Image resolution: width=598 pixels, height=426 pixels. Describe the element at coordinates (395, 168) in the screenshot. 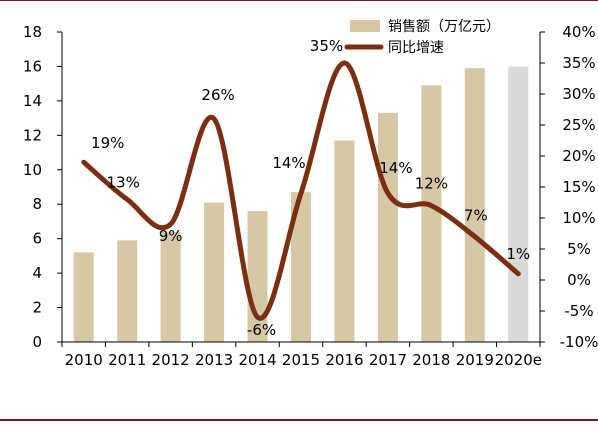

I see `data-label-2017: 14%` at that location.